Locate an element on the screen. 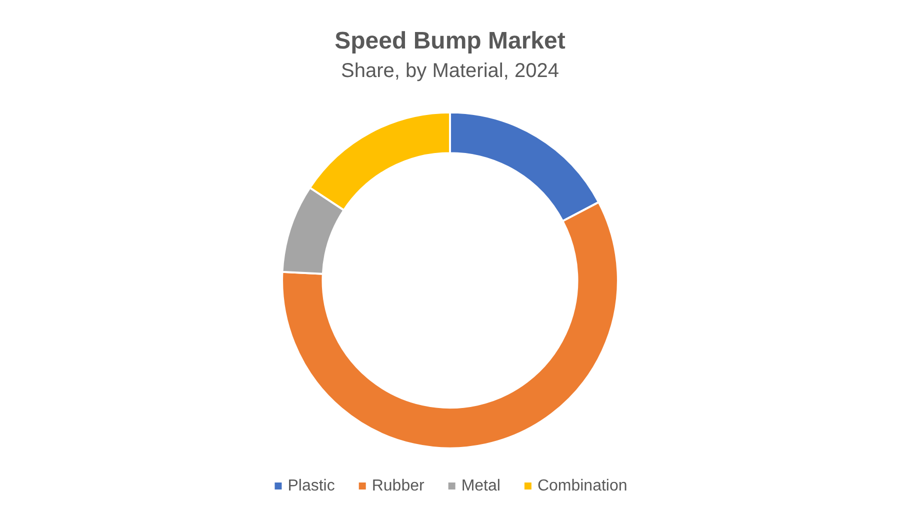 The height and width of the screenshot is (525, 900). legend-label: Combination is located at coordinates (582, 486).